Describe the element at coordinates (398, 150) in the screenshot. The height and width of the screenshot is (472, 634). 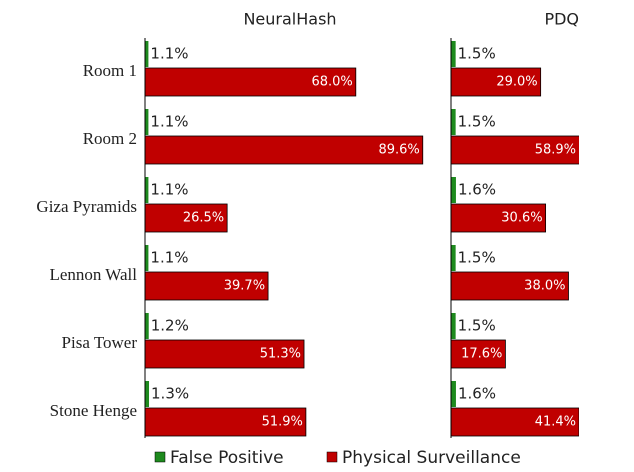
I see `value-label: 89.6%` at that location.